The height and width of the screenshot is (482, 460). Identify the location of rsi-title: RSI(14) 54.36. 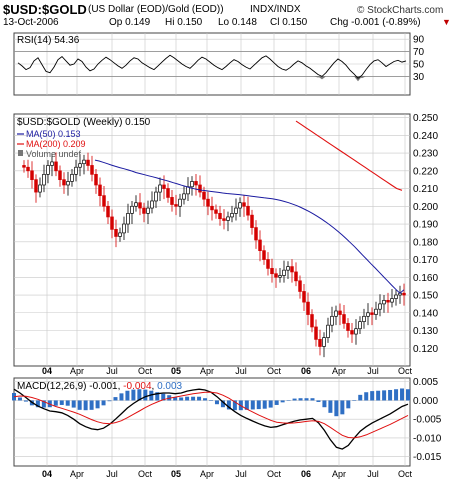
(48, 40).